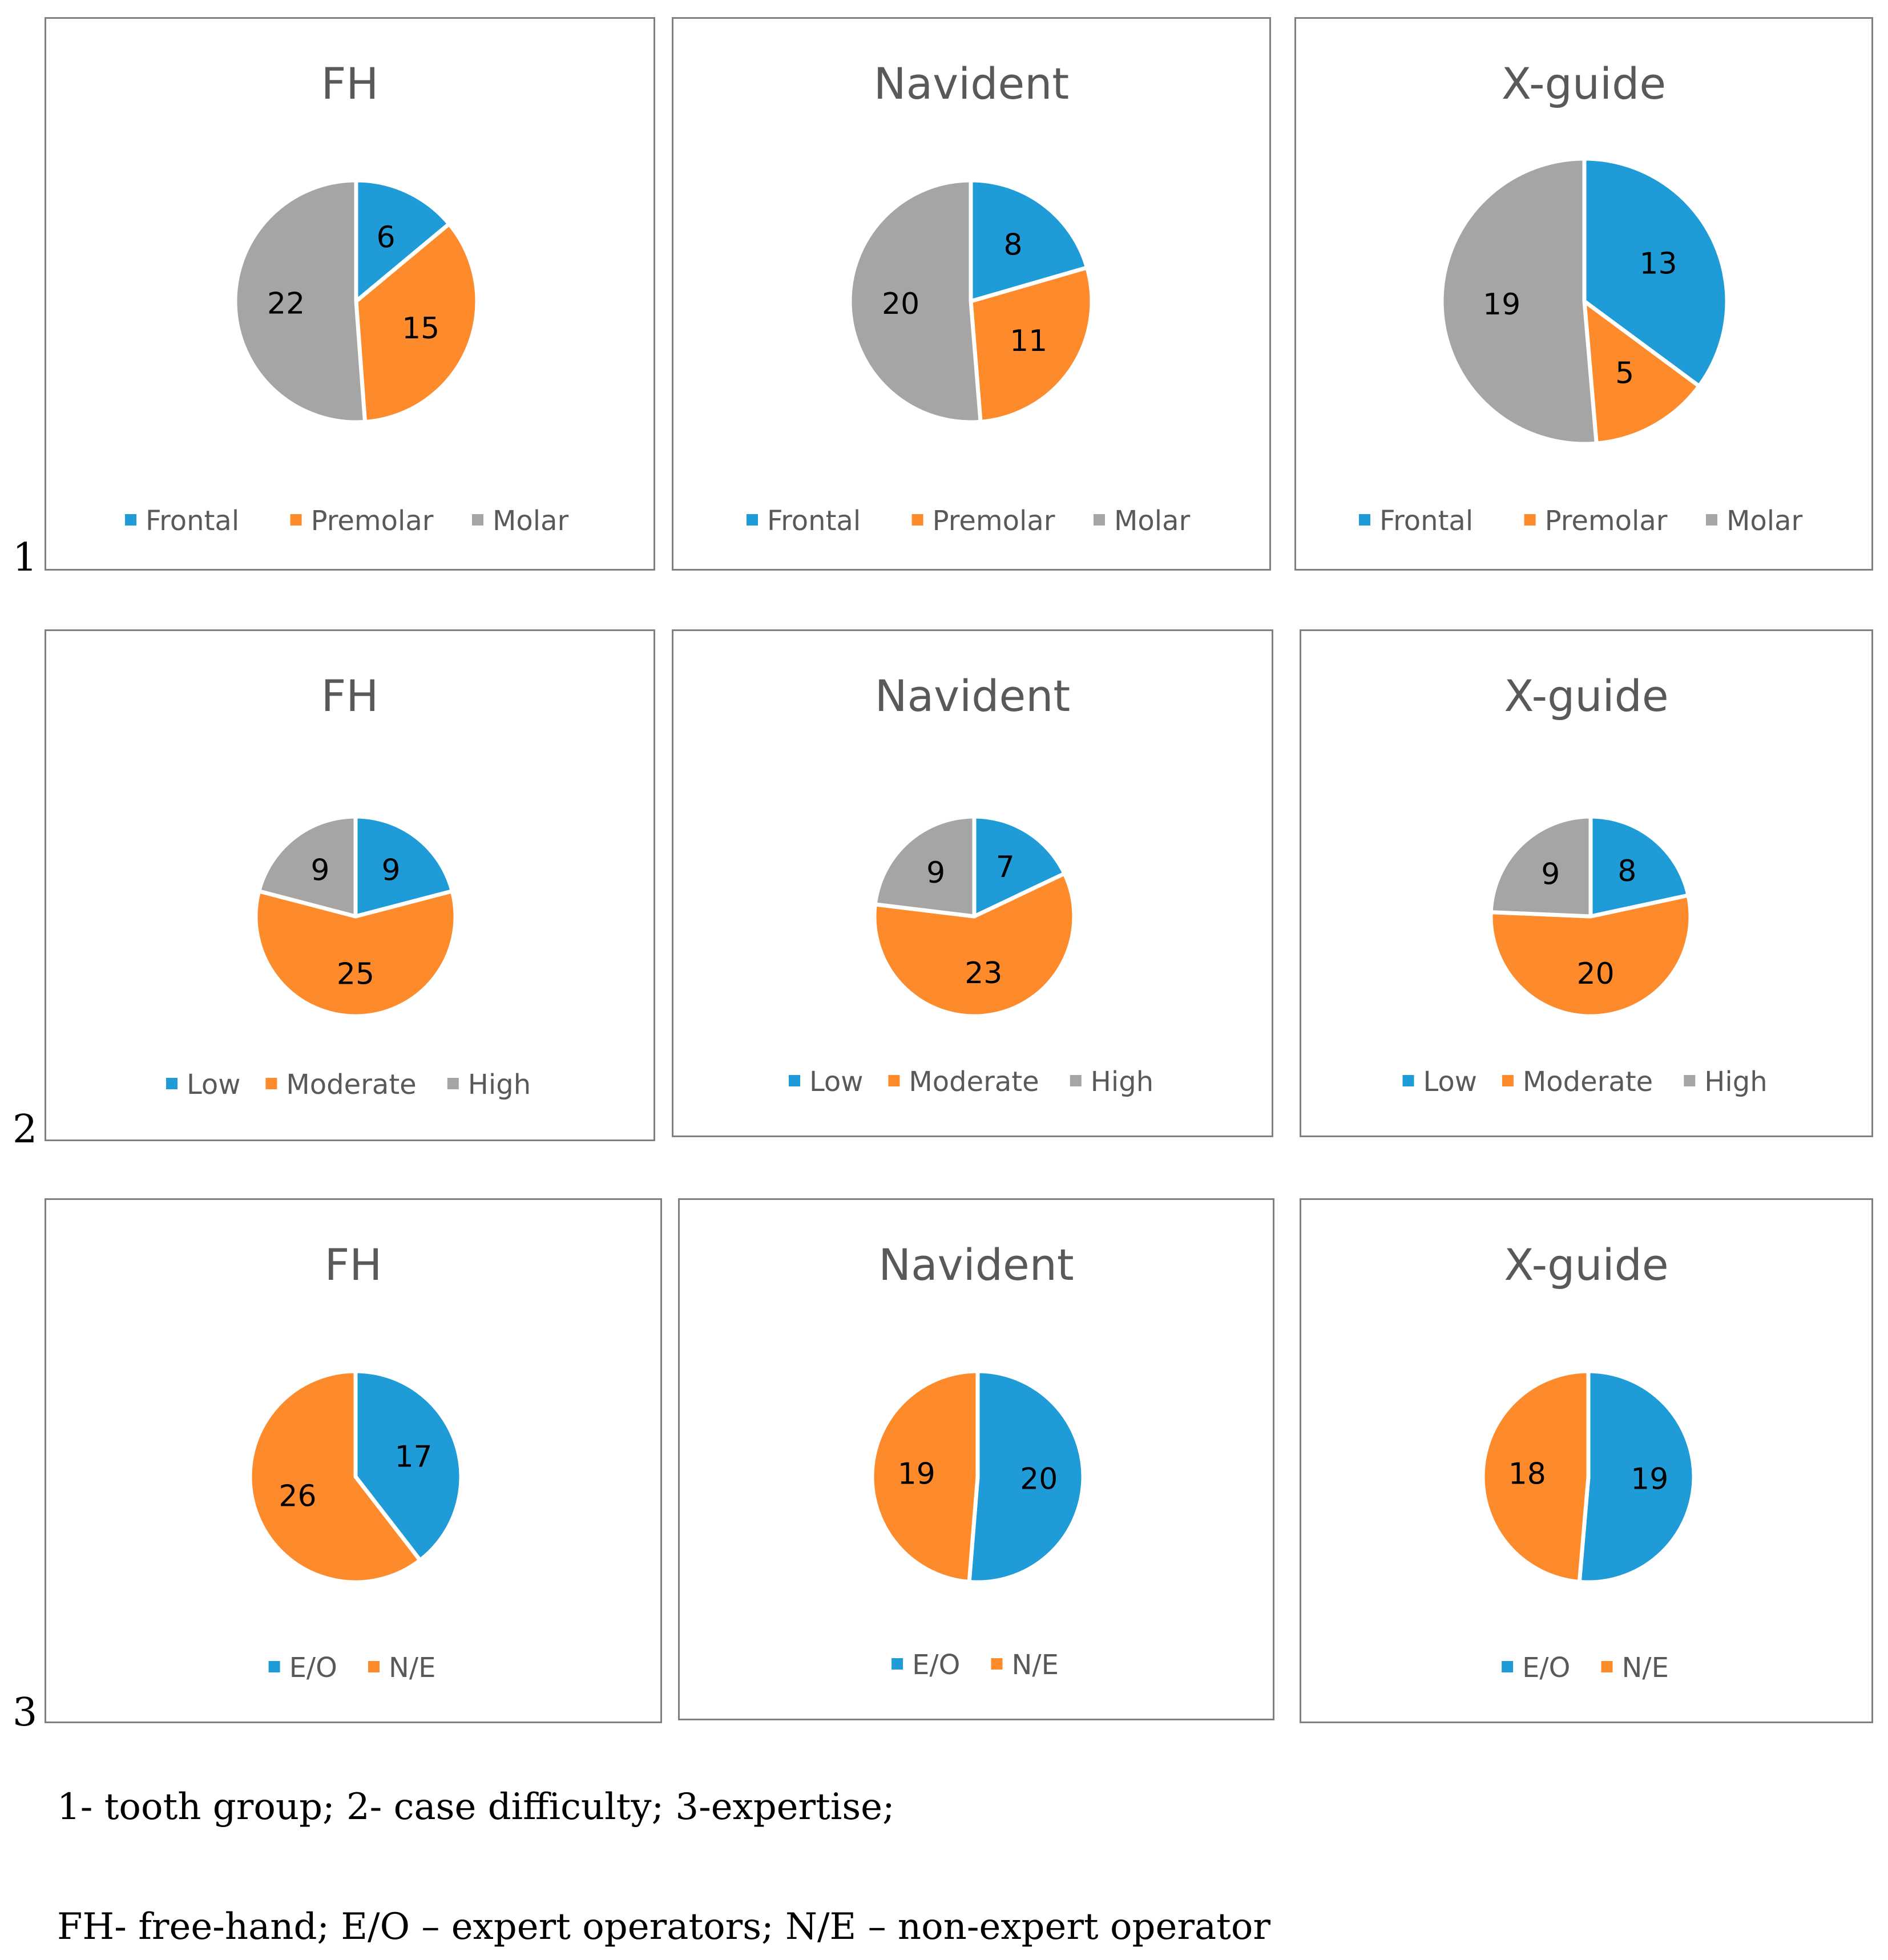 The height and width of the screenshot is (1960, 1888). I want to click on chart-panel-navident-tooth-group: Navident 8 11 20 Frontal Premolar Molar, so click(972, 294).